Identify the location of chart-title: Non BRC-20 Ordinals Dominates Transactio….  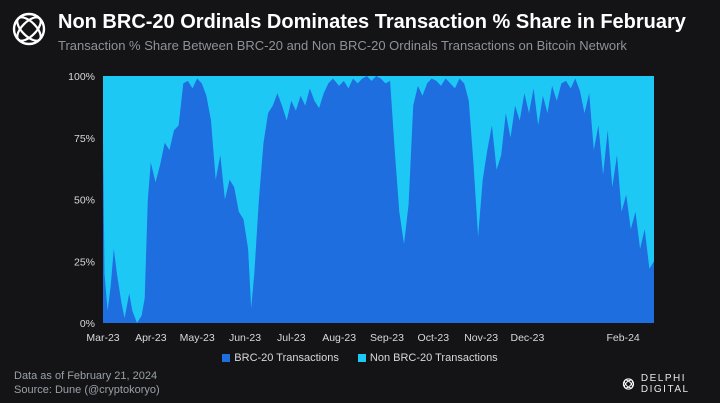
(372, 22).